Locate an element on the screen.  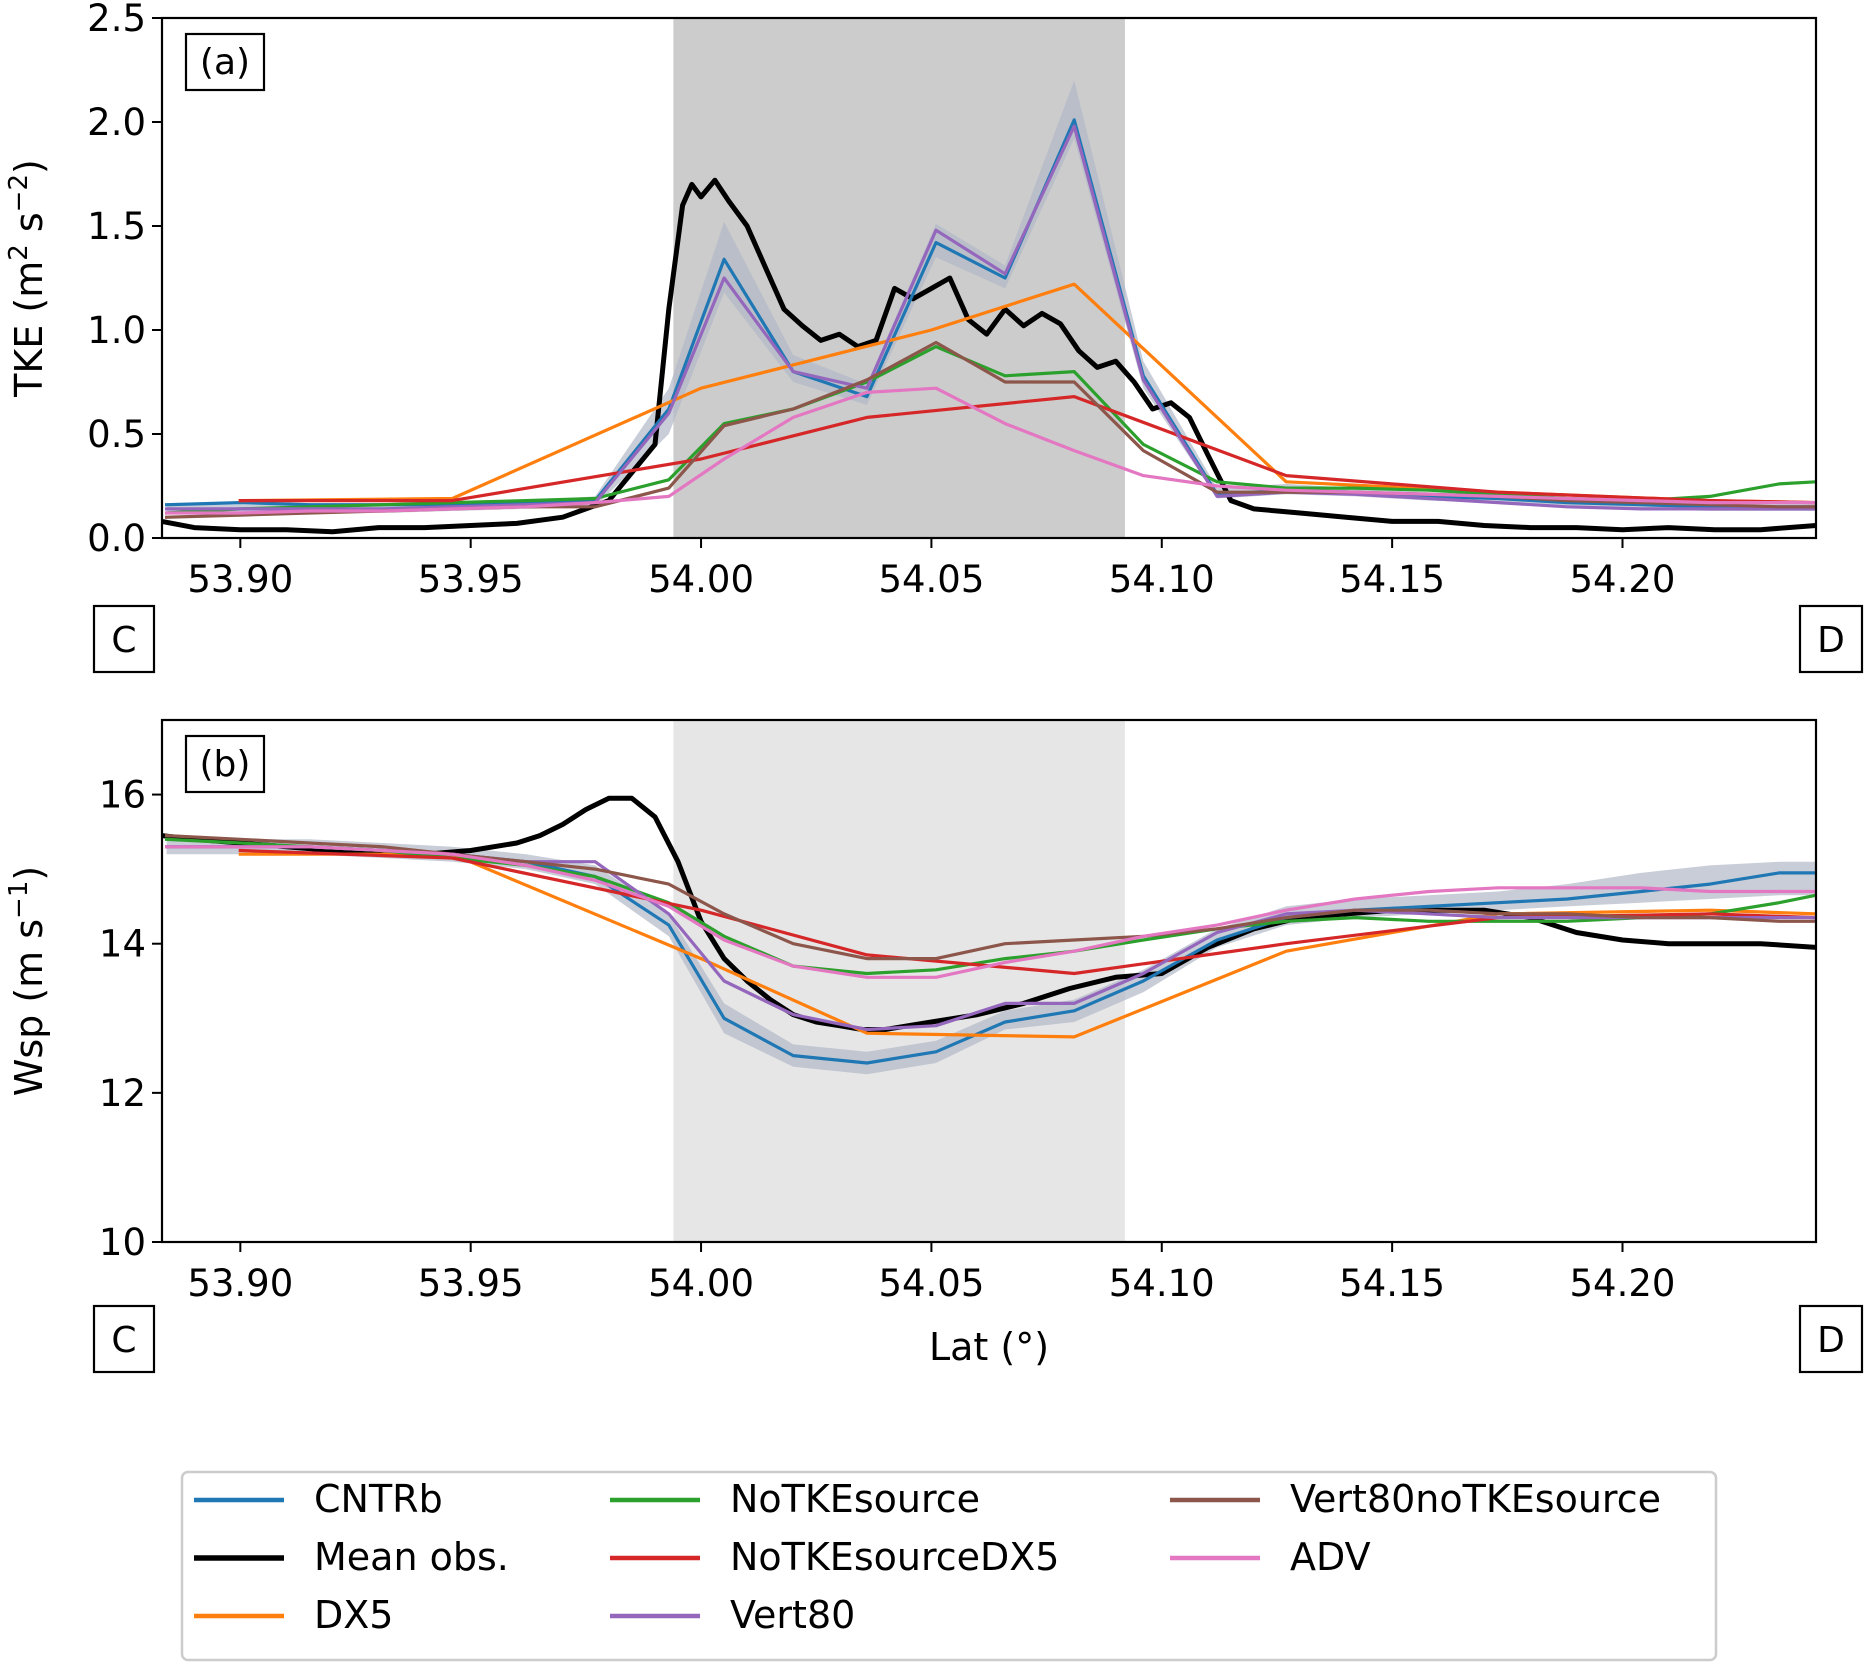
y-tick-label-a: 1.0 is located at coordinates (116, 330).